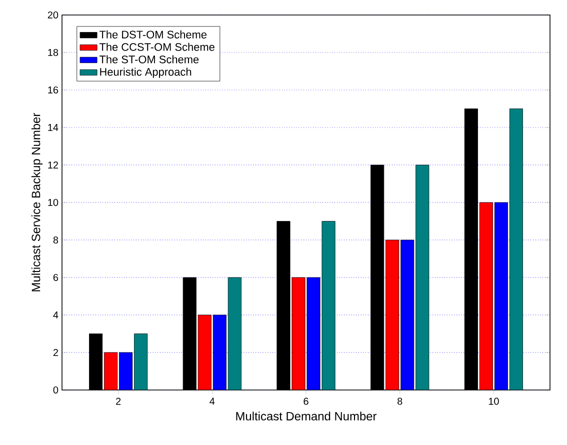 The image size is (567, 445). Describe the element at coordinates (306, 401) in the screenshot. I see `x-tick-label: 6` at that location.